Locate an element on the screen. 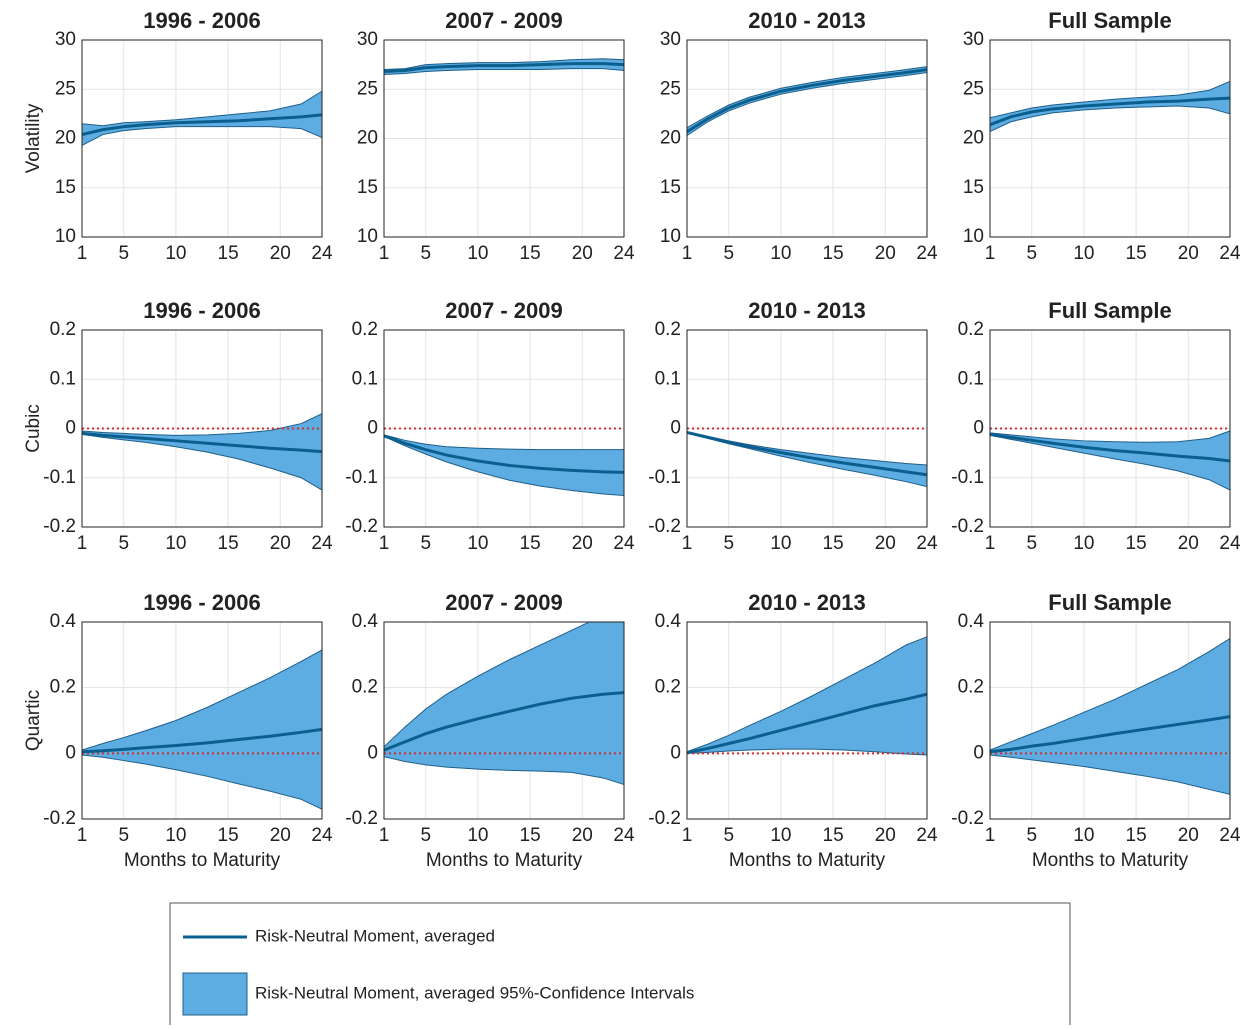 This screenshot has width=1247, height=1030. subplot-title: 2010 - 2013 is located at coordinates (806, 20).